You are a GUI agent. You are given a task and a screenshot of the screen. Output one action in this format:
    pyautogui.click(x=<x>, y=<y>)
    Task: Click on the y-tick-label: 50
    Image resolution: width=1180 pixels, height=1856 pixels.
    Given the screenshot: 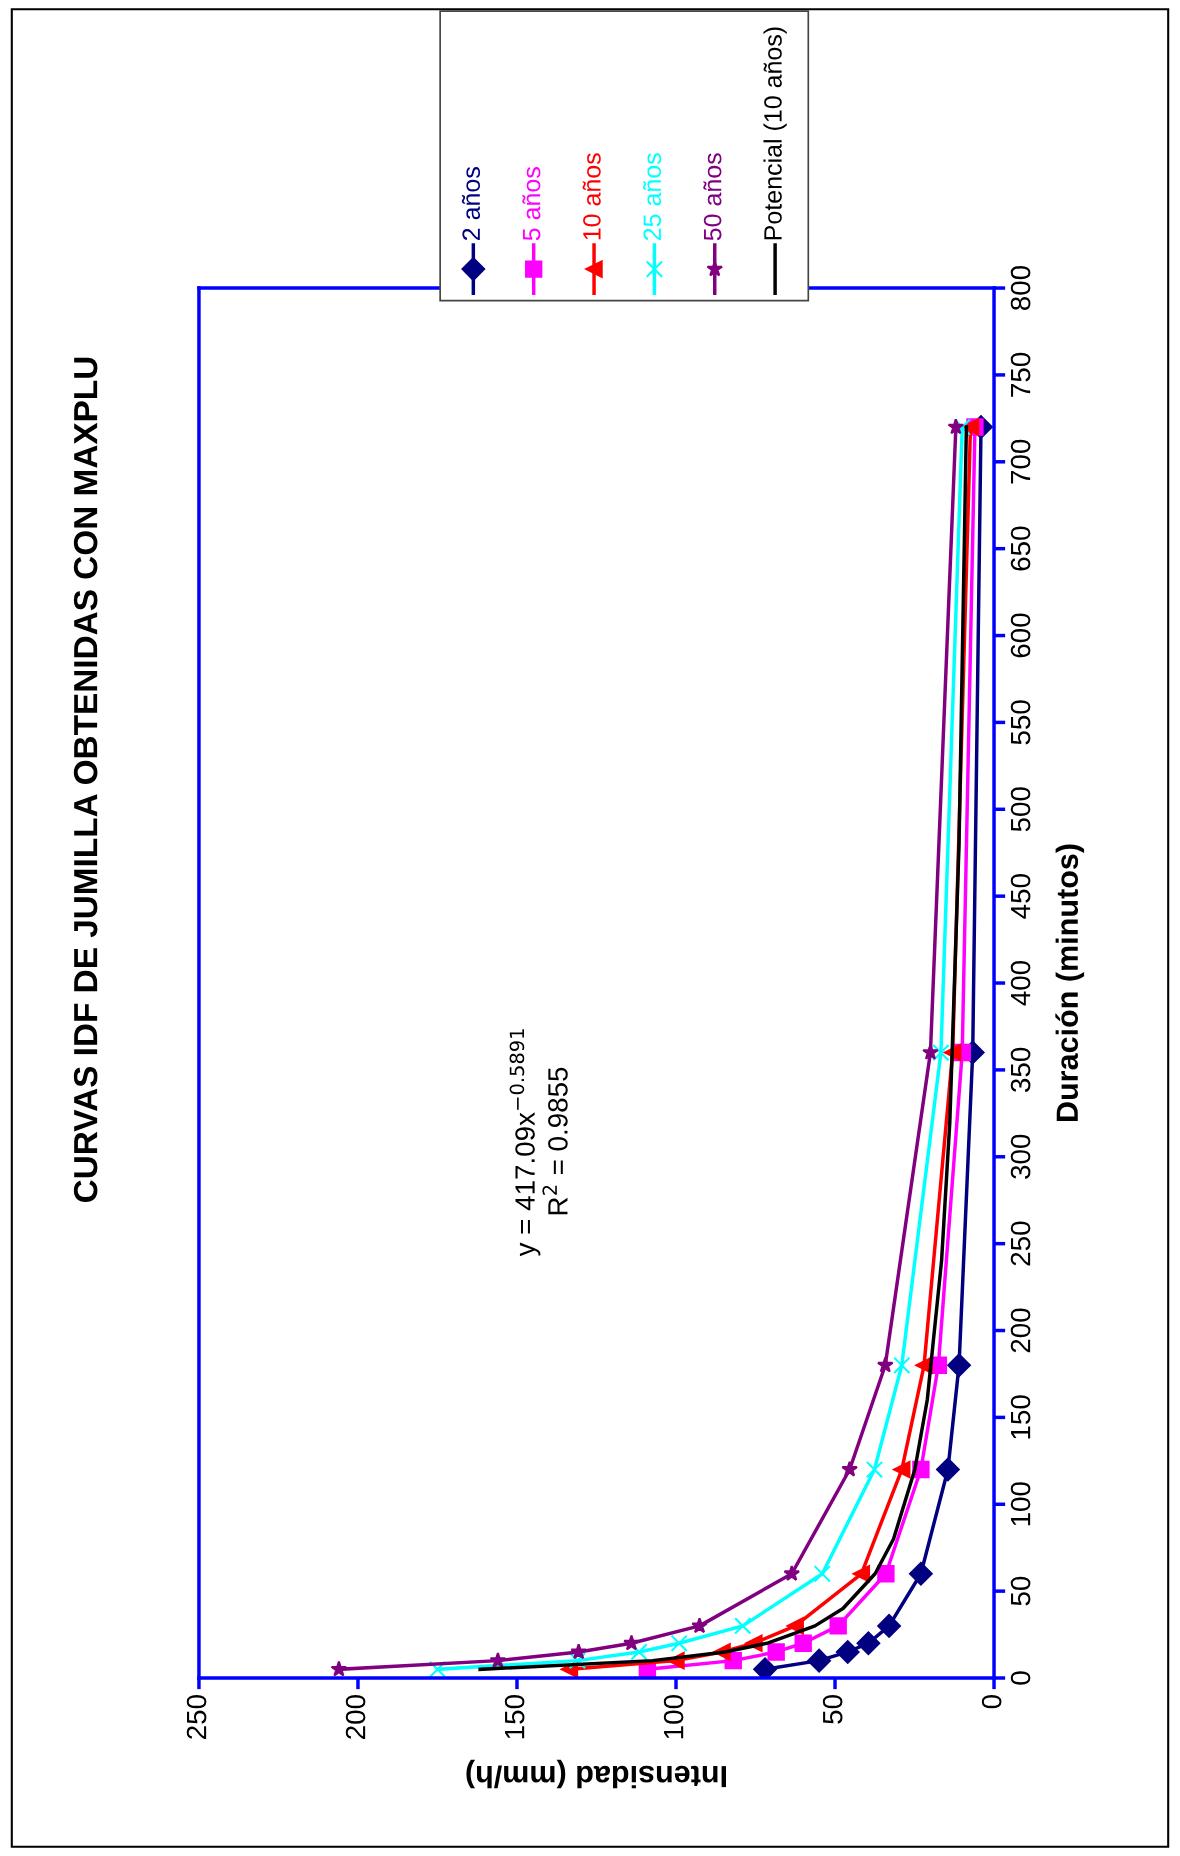 What is the action you would take?
    pyautogui.click(x=1020, y=1591)
    